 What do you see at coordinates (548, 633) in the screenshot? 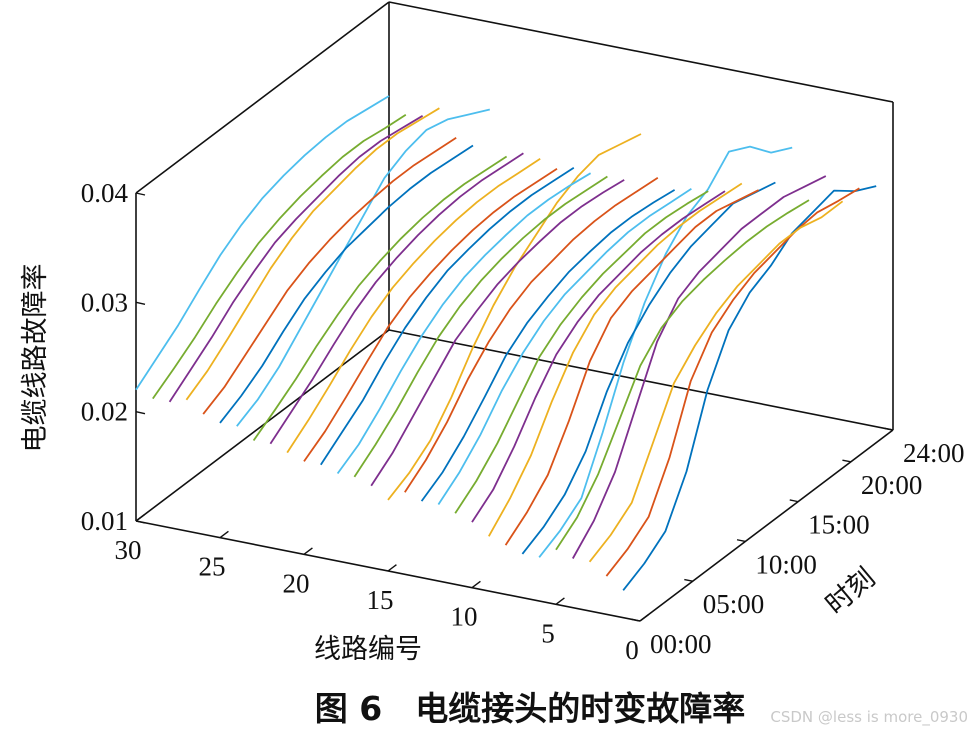
I see `x-tick-label: 5` at bounding box center [548, 633].